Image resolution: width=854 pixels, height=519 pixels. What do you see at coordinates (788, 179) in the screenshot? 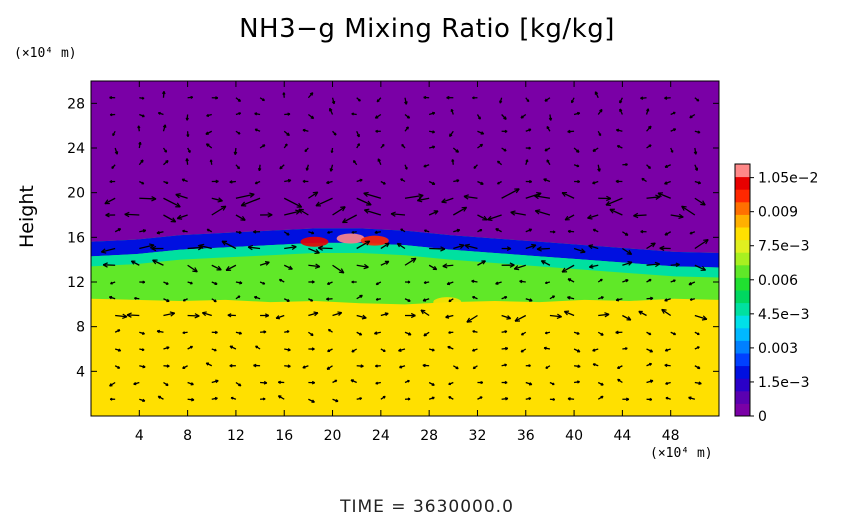
I see `colorbar-label: 1.05e−2` at bounding box center [788, 179].